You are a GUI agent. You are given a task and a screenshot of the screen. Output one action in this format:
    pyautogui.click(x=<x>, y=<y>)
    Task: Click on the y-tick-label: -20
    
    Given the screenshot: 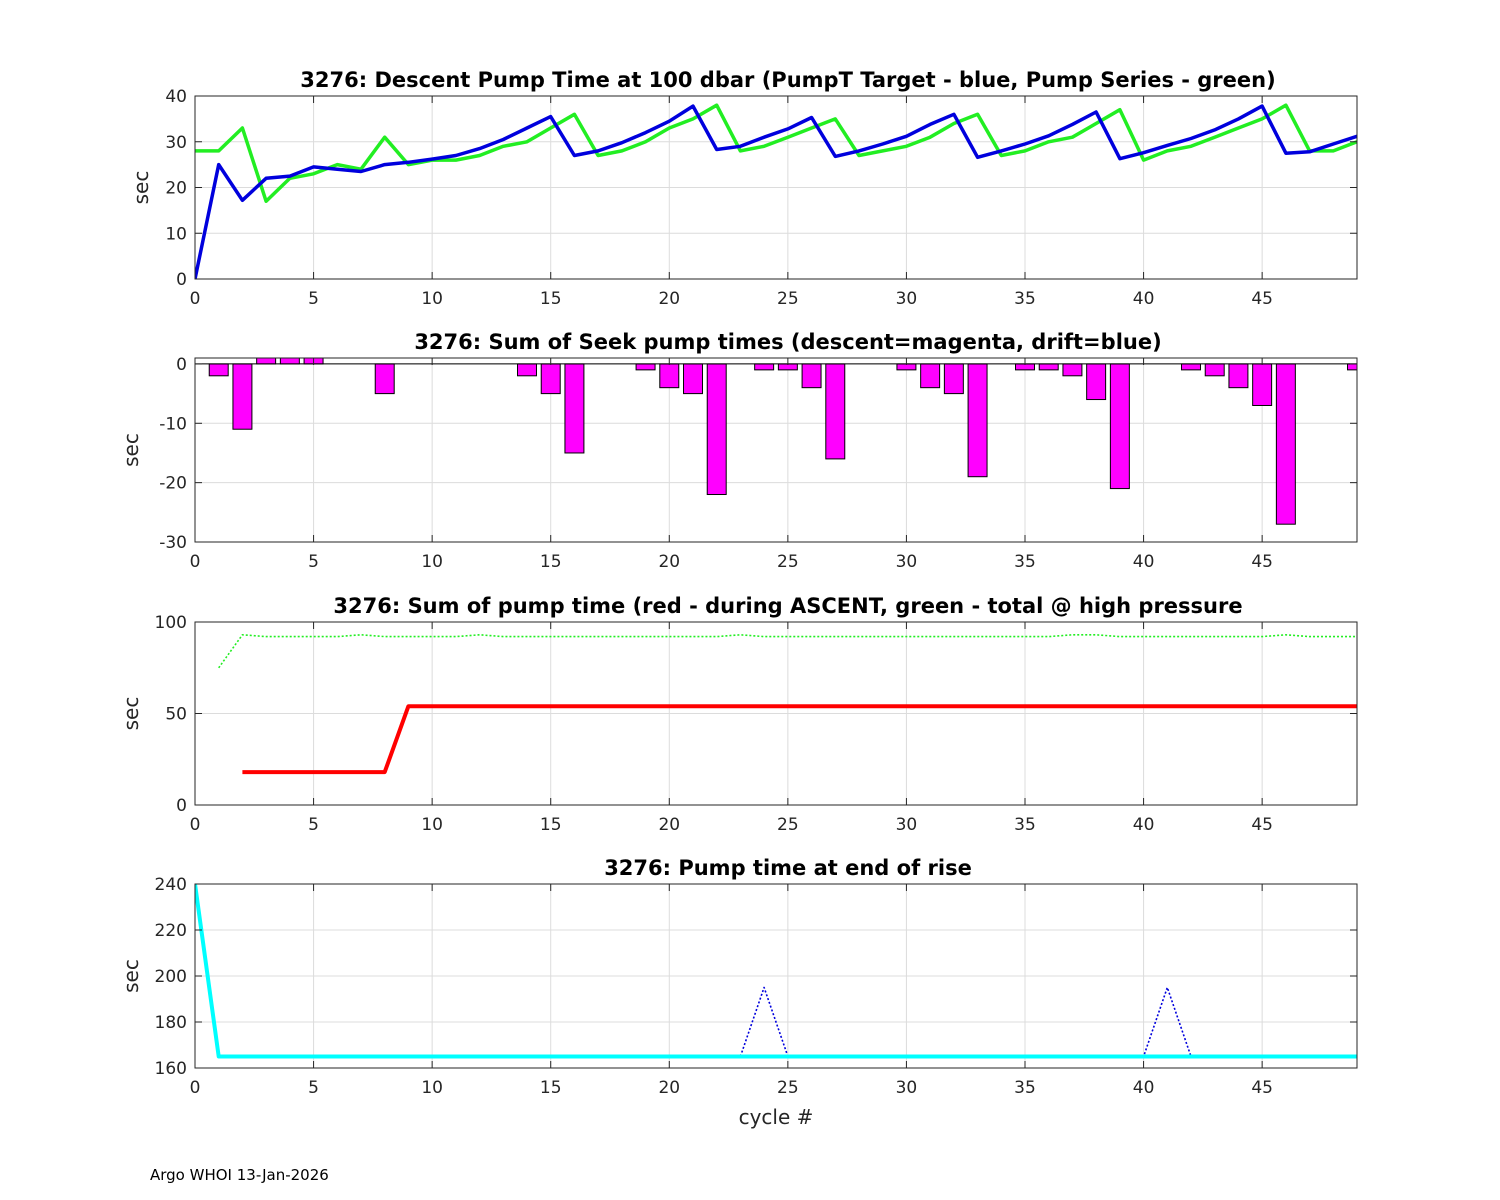 What is the action you would take?
    pyautogui.click(x=173, y=484)
    